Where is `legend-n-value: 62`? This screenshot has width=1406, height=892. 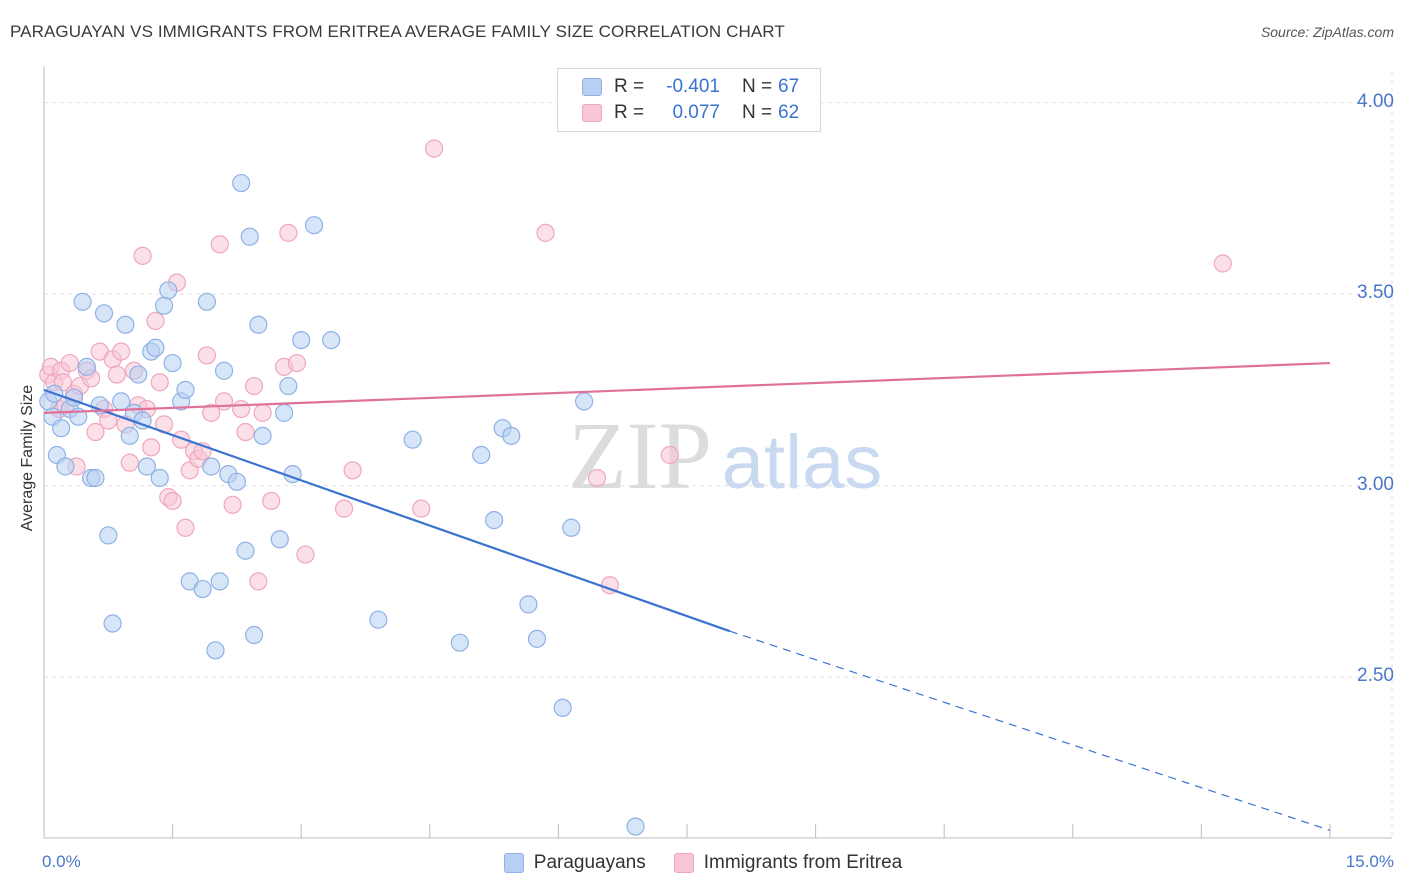
legend-n-value: 62 is located at coordinates (789, 112).